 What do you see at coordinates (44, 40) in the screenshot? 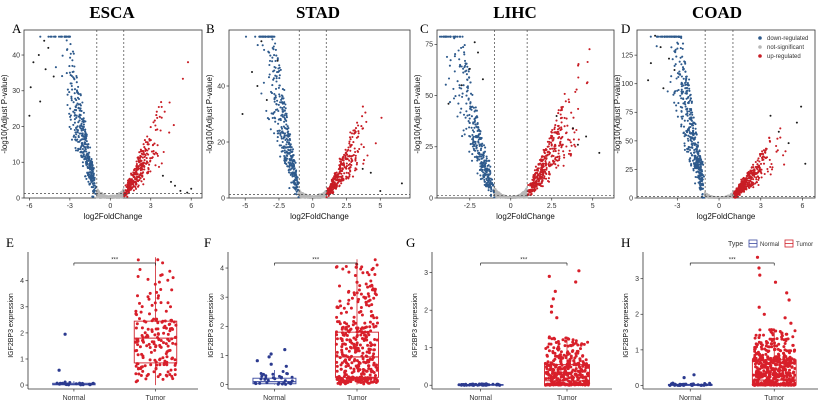
I see `outlier-down-point` at bounding box center [44, 40].